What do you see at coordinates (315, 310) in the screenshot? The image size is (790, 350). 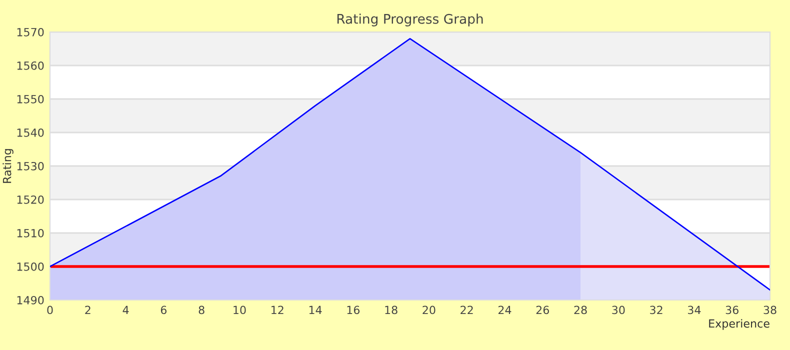 I see `x-tick-label: 14` at bounding box center [315, 310].